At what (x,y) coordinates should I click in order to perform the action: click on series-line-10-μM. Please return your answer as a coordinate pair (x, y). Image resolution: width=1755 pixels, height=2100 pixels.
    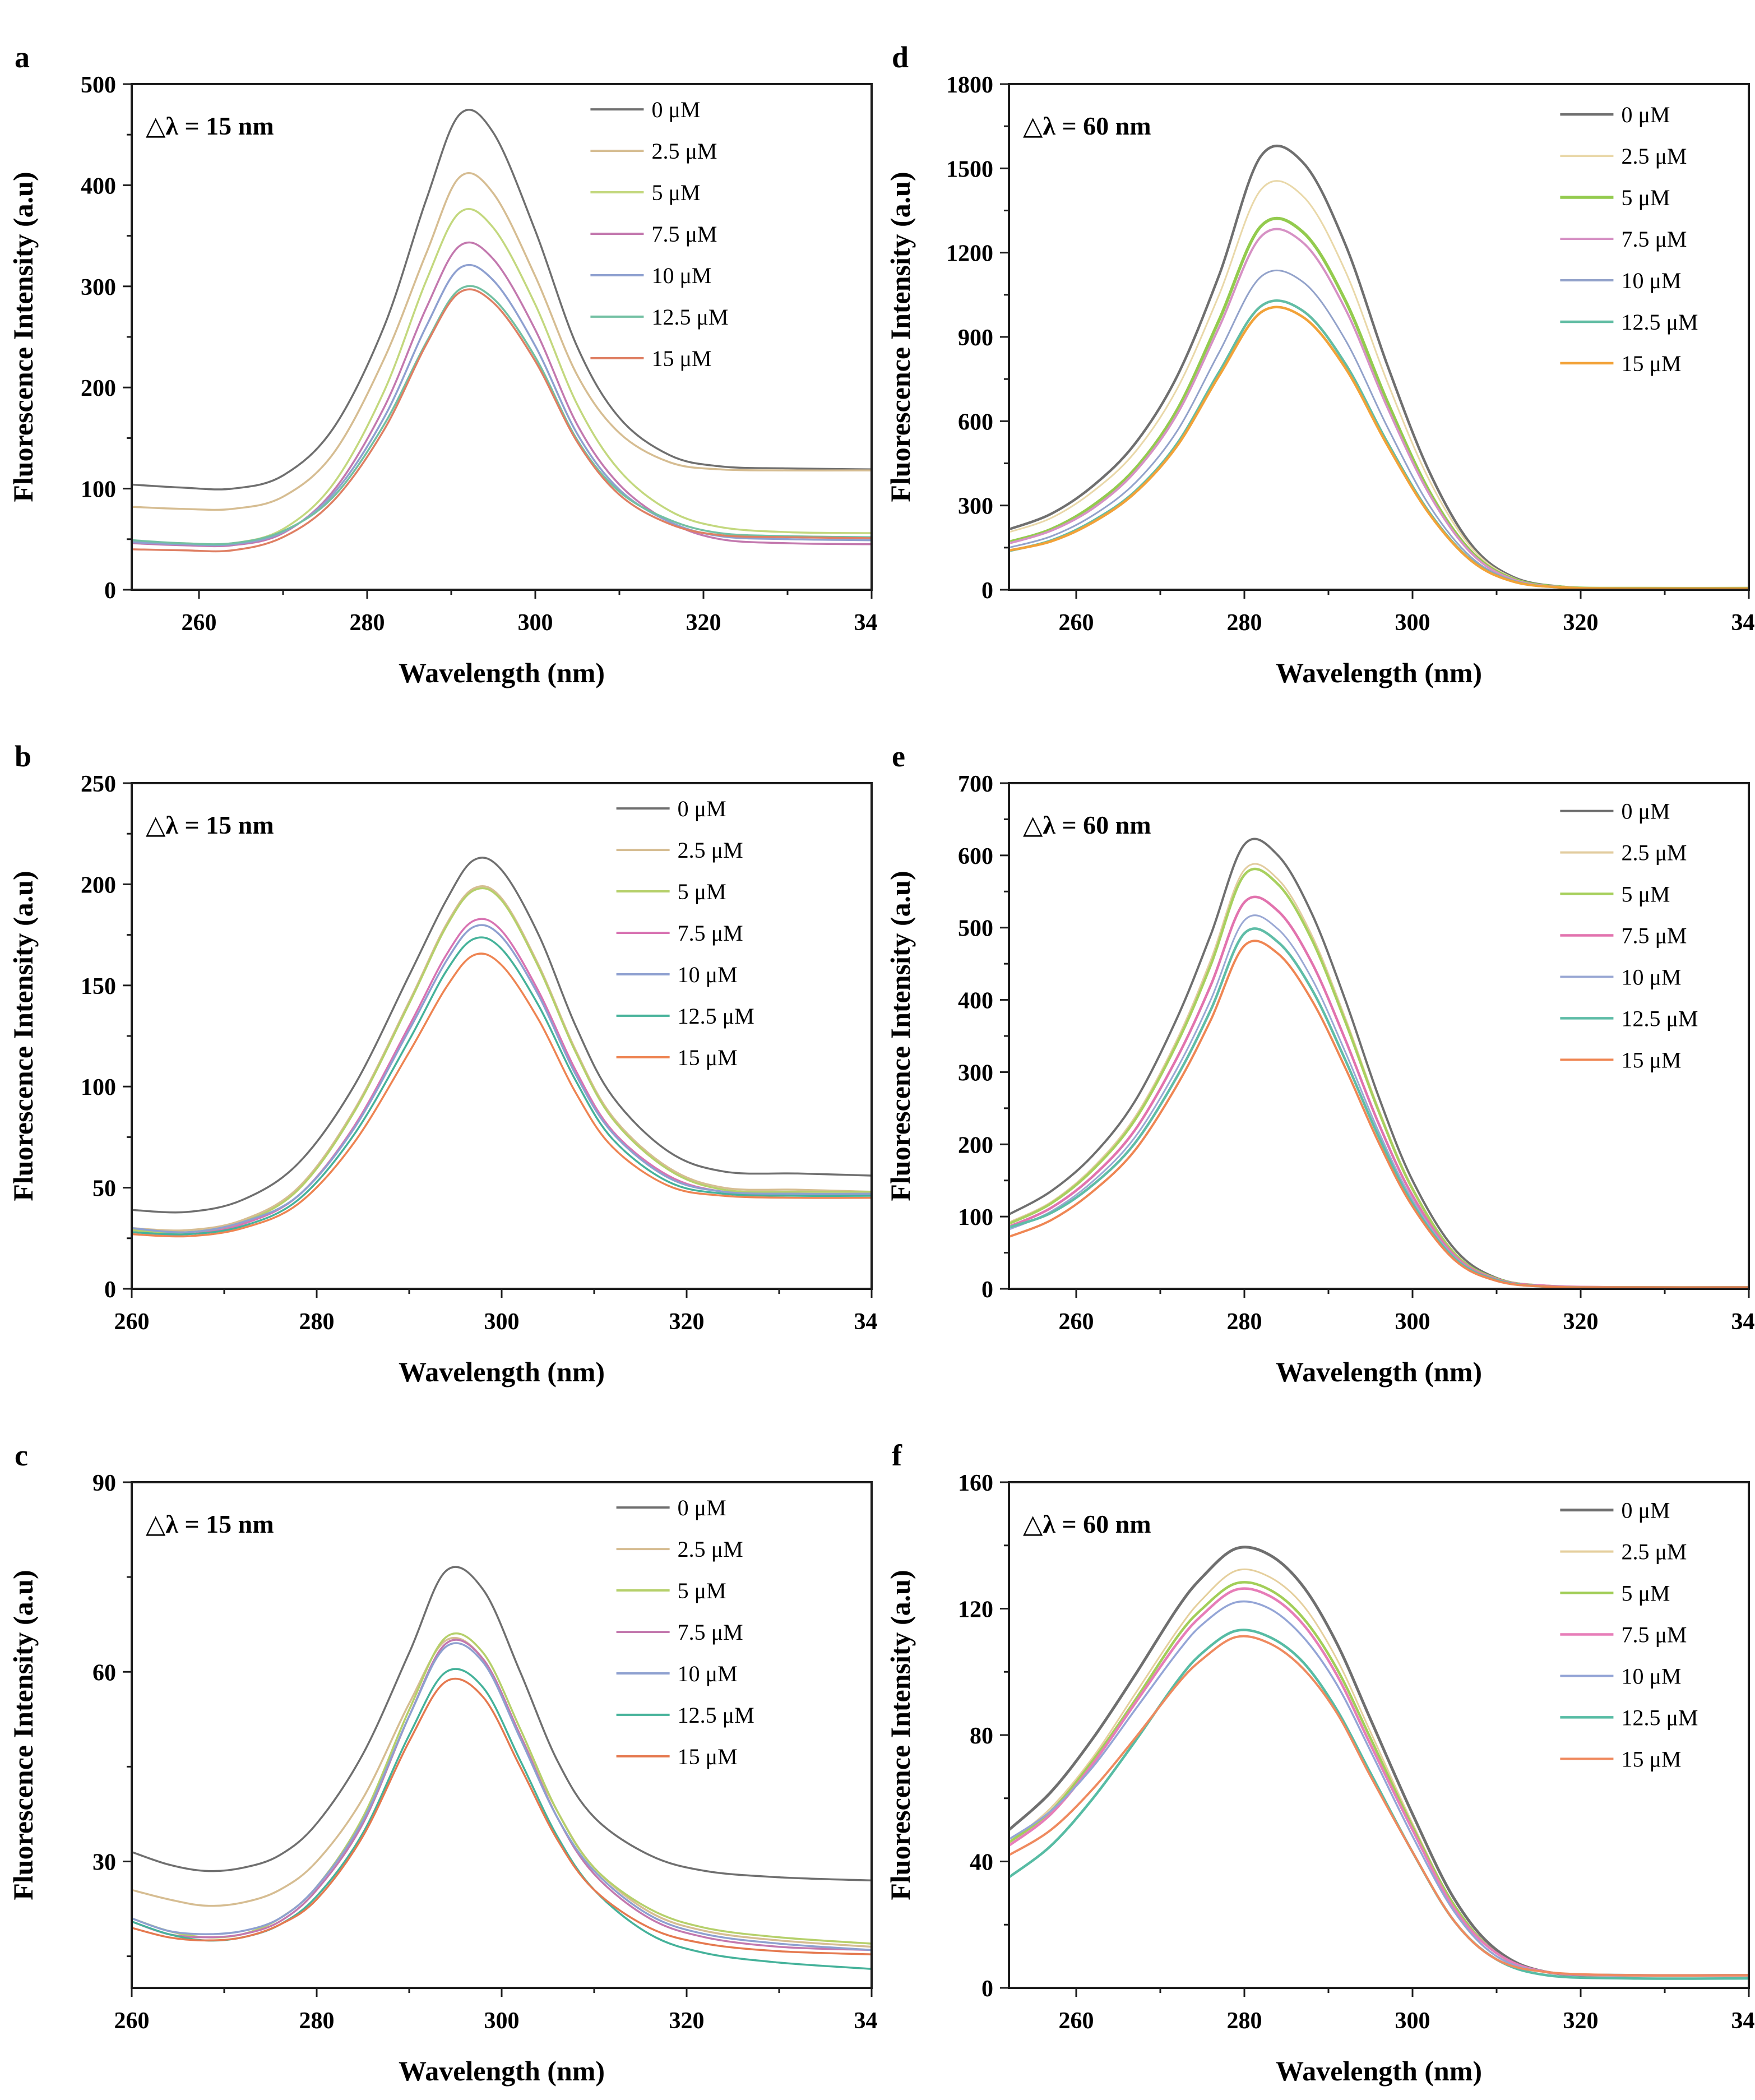
    Looking at the image, I should click on (501, 1796).